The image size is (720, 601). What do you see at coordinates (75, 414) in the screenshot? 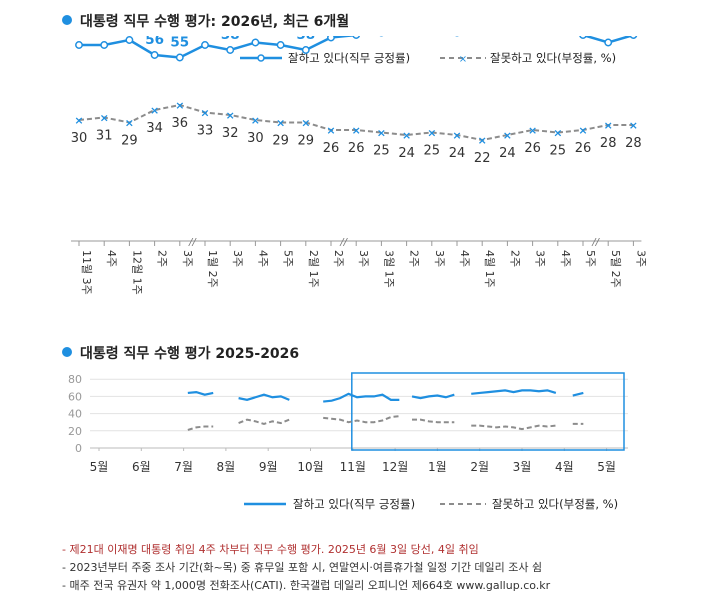
I see `y-tick-label: 40` at bounding box center [75, 414].